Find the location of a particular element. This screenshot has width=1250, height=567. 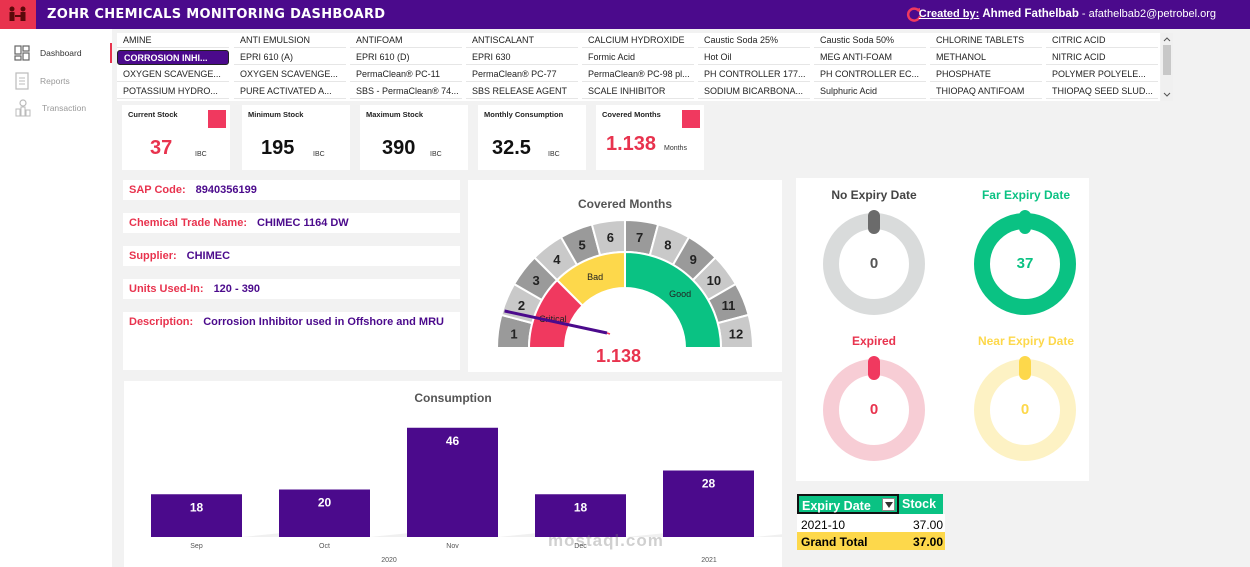

field-label: Description: is located at coordinates (161, 322).